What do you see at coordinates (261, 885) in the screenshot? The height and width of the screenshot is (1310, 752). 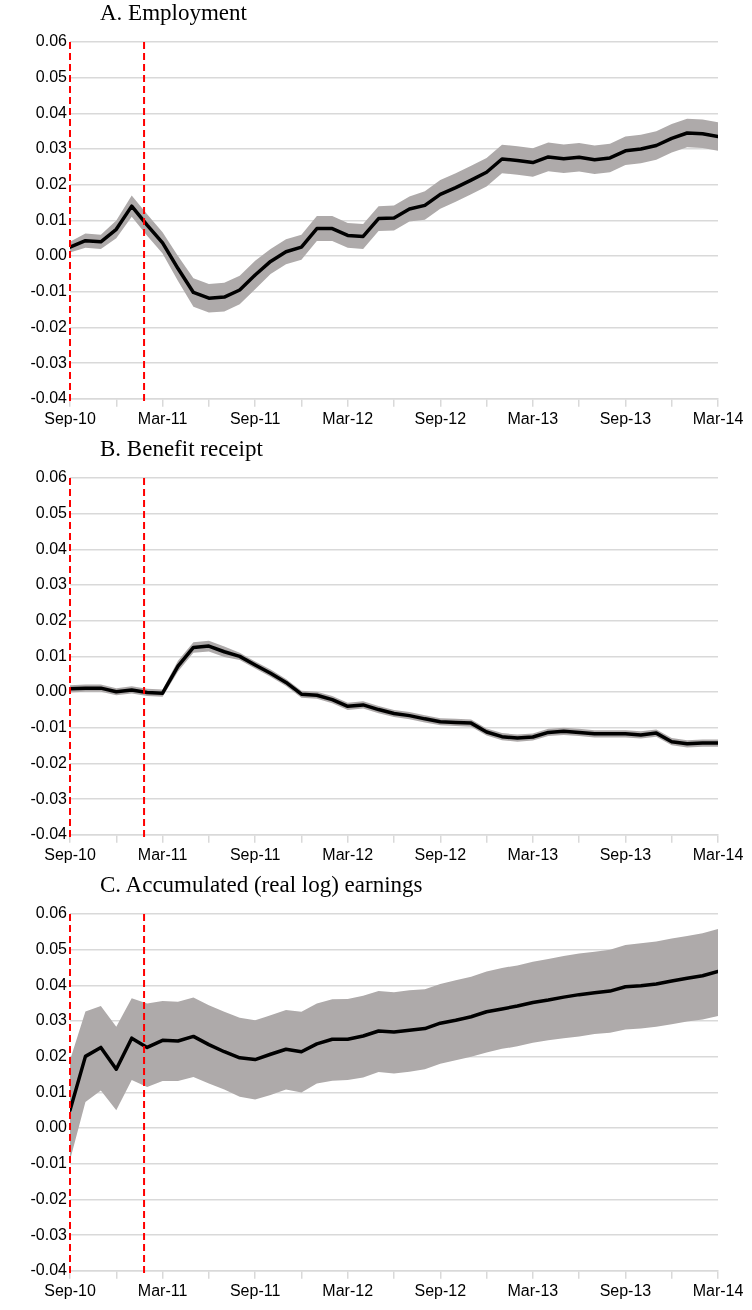 I see `chart-title: C. Accumulated (real log) earnings` at bounding box center [261, 885].